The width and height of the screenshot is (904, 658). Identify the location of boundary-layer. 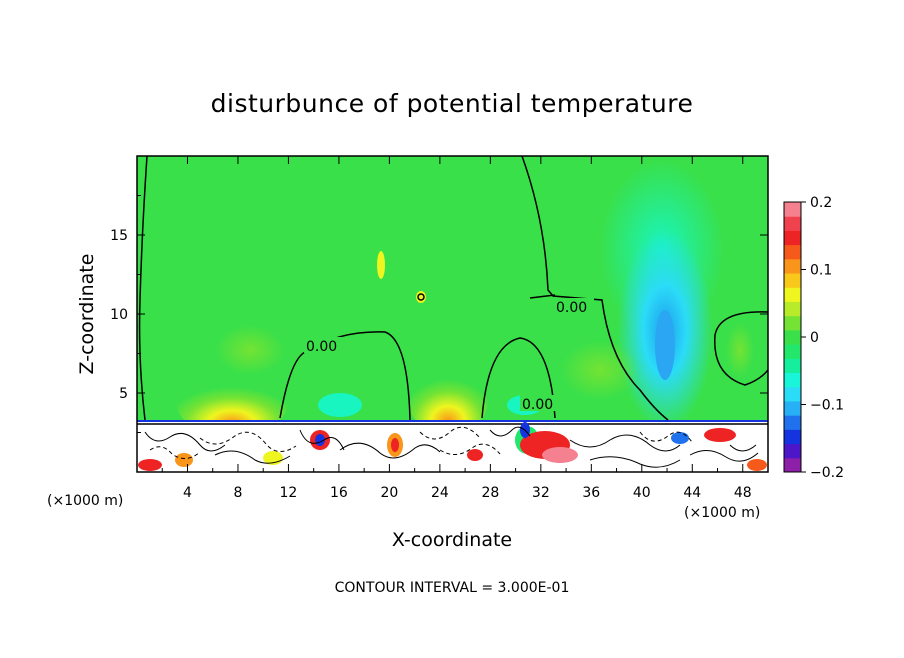
(452, 447).